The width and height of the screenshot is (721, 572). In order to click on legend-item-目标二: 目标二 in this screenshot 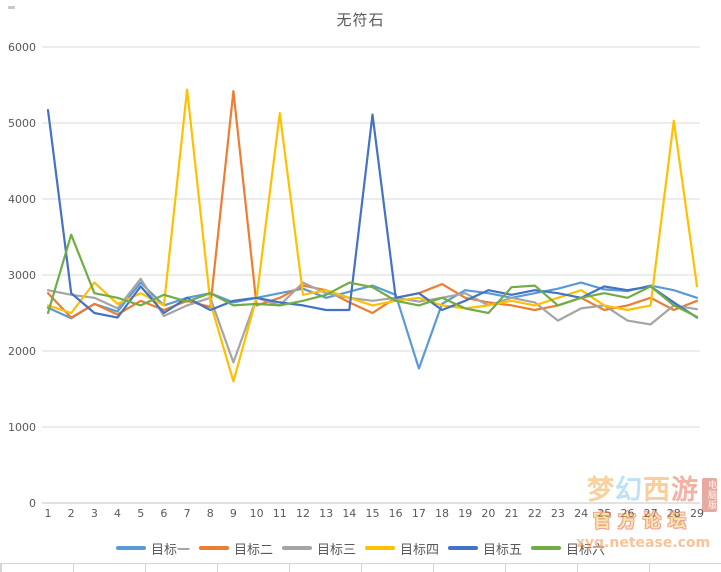, I will do `click(235, 548)`.